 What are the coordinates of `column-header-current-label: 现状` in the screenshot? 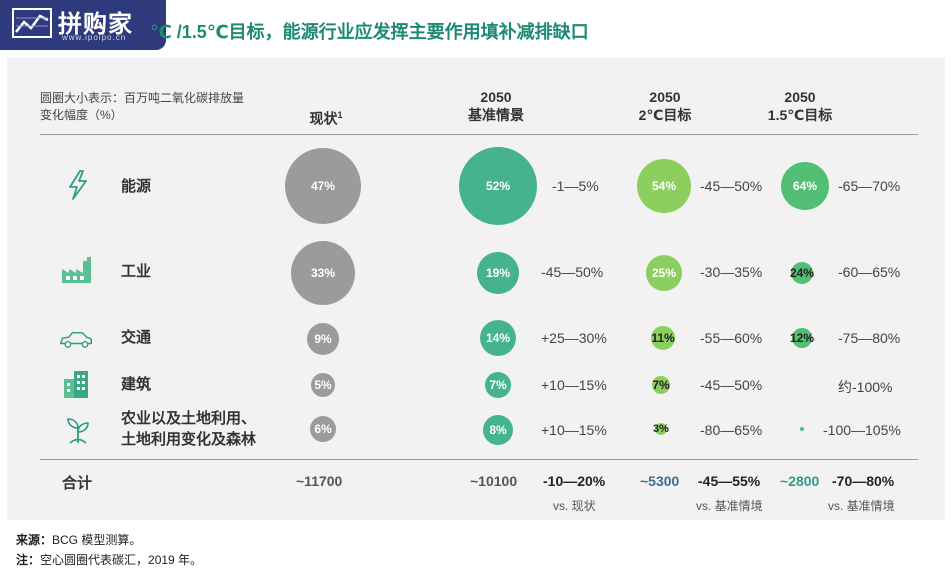 It's located at (323, 118).